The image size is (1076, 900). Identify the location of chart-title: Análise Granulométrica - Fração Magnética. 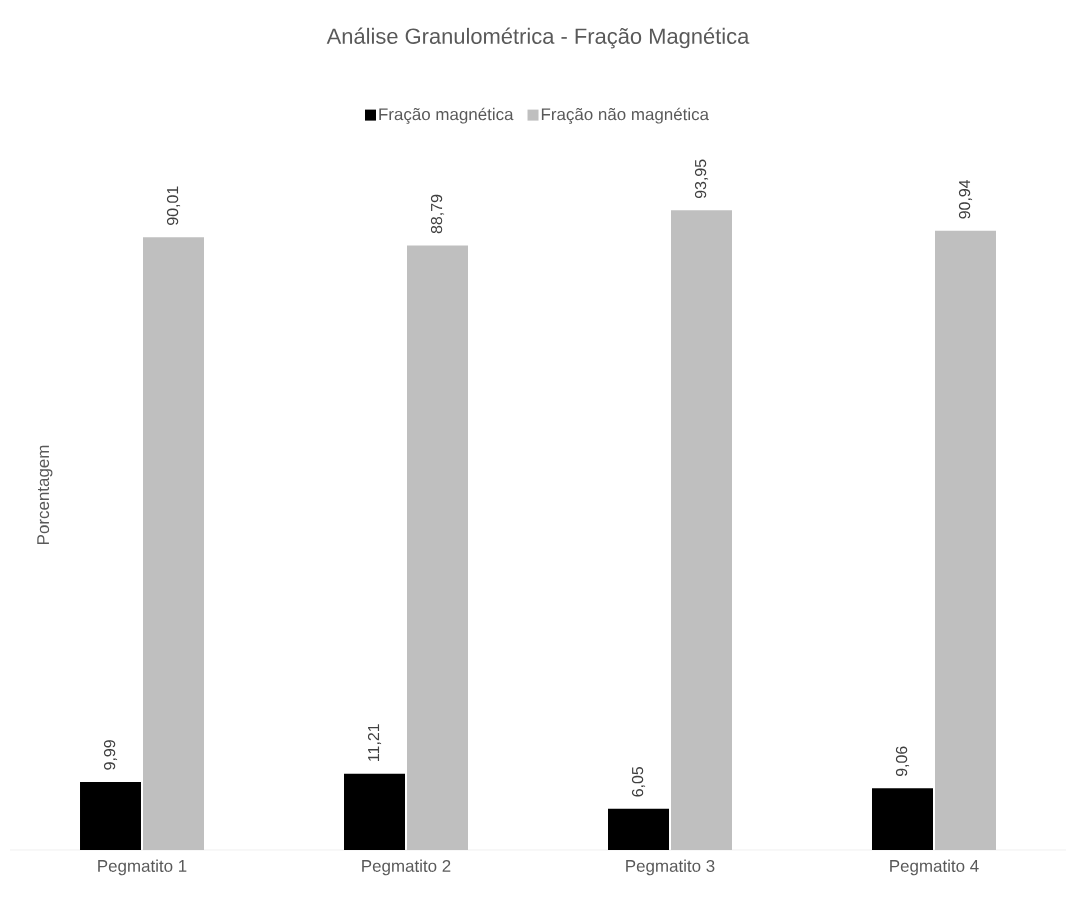
(538, 38).